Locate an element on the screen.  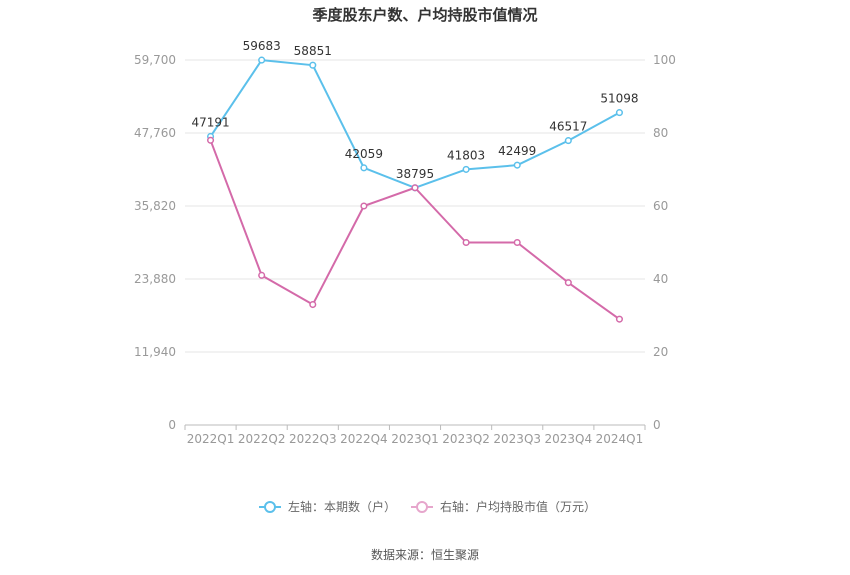
right-axis-tick-label: 20 is located at coordinates (660, 352).